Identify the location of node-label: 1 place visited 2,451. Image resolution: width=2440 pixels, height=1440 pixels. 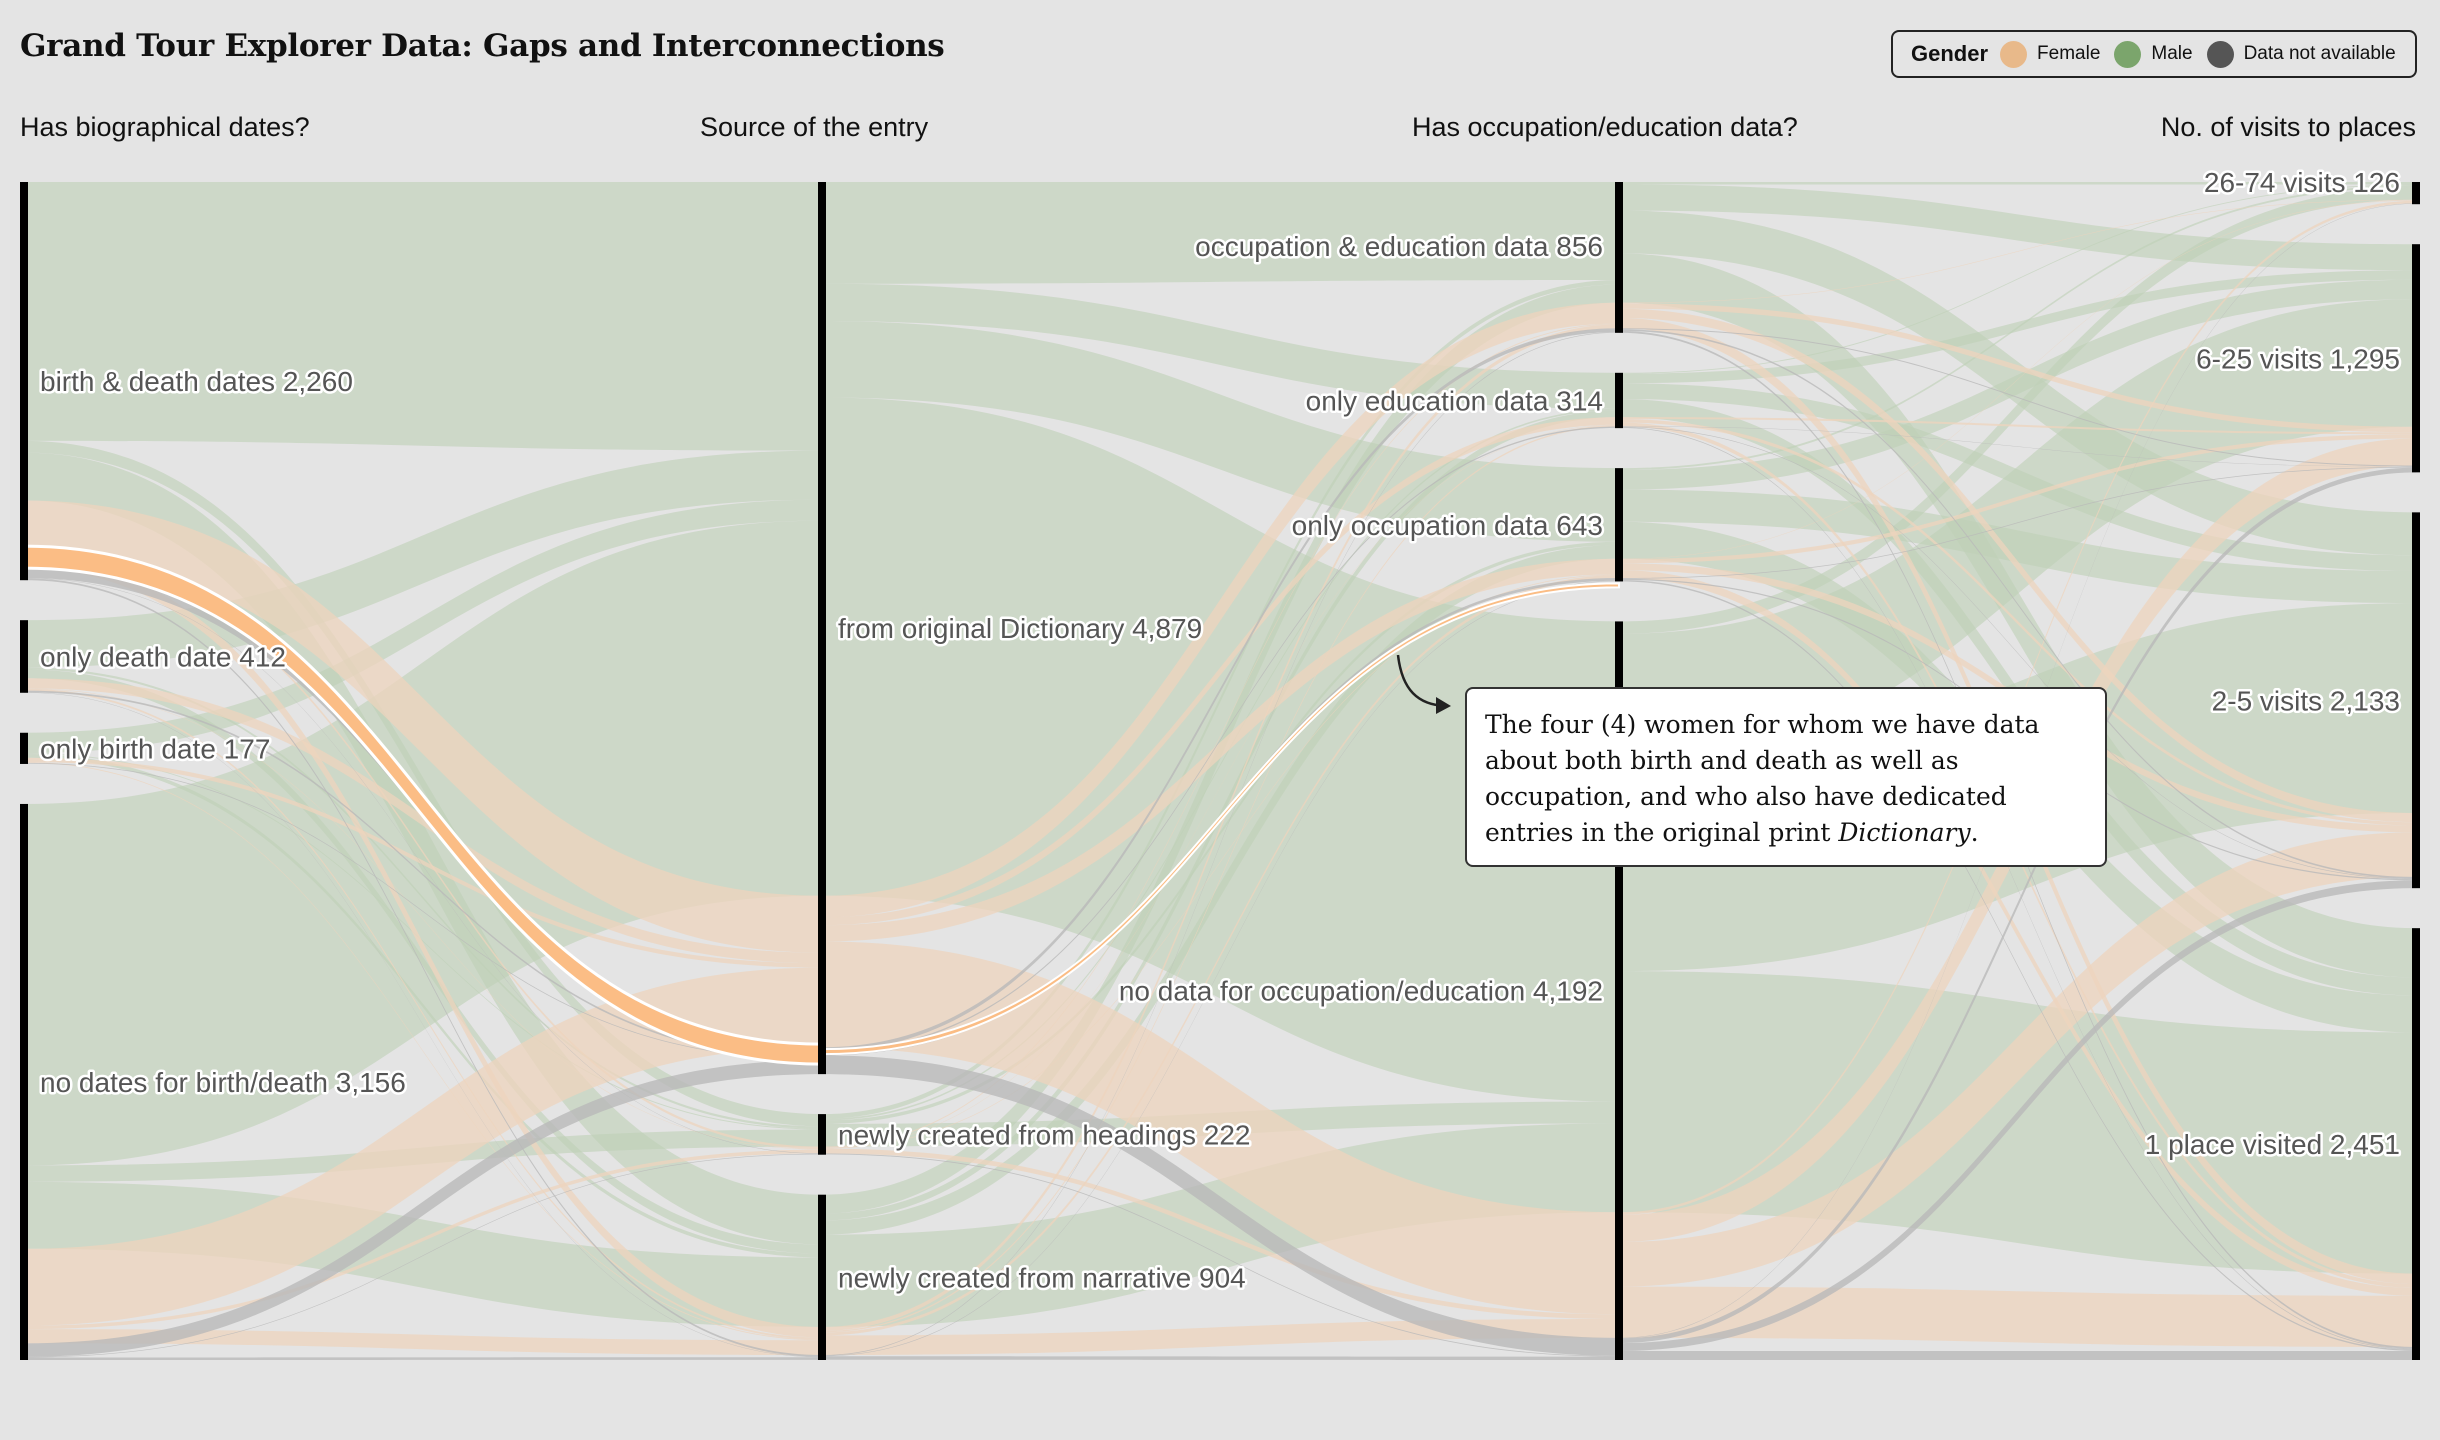
(2272, 1144).